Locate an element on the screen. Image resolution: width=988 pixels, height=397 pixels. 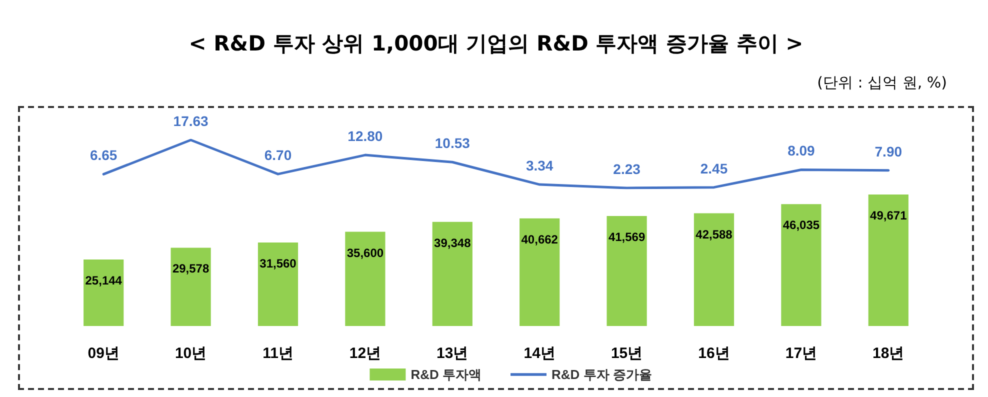
legend-label: R&D 투자 증가율 is located at coordinates (602, 374).